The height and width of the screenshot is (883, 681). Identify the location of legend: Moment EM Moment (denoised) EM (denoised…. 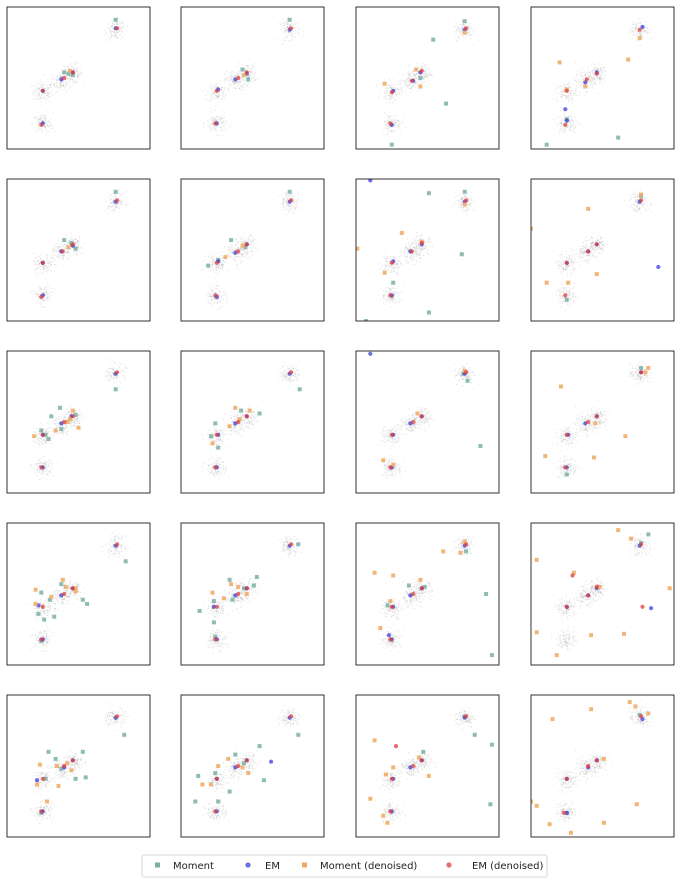
(344, 866).